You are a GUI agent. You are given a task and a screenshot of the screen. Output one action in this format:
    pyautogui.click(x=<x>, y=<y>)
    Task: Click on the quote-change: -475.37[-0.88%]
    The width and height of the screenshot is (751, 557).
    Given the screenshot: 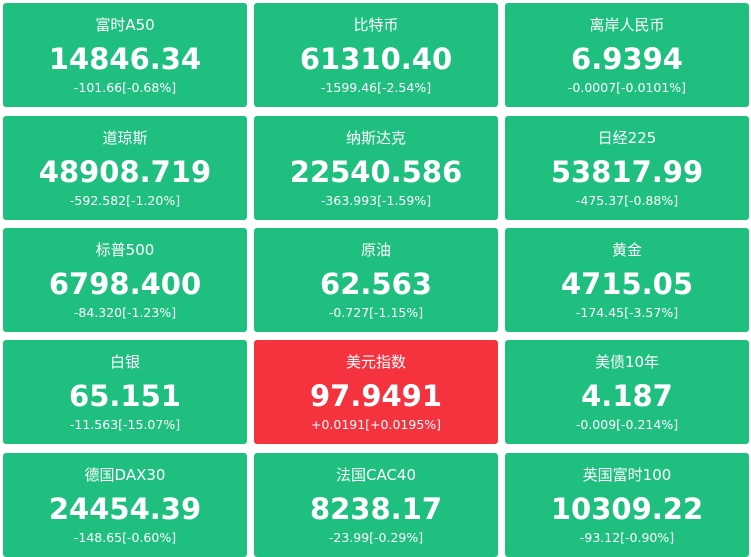 What is the action you would take?
    pyautogui.click(x=627, y=200)
    